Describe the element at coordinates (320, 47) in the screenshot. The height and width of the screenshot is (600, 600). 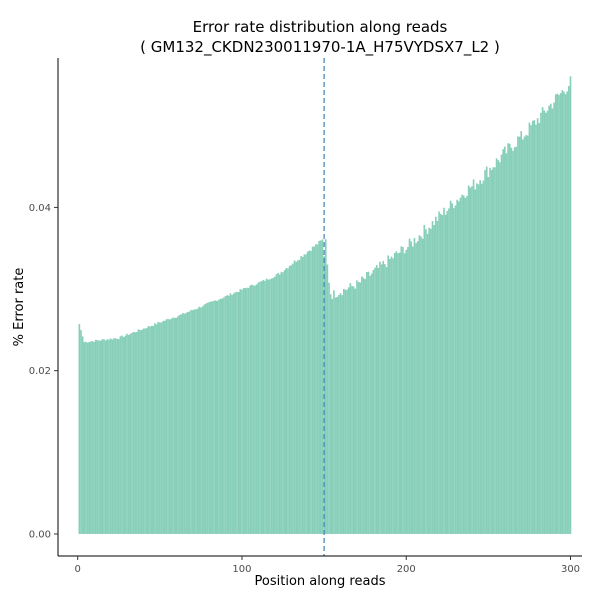
I see `chart-subtitle: ( GM132_CKDN230011970-1A_H75VYDSX7_L2 )` at that location.